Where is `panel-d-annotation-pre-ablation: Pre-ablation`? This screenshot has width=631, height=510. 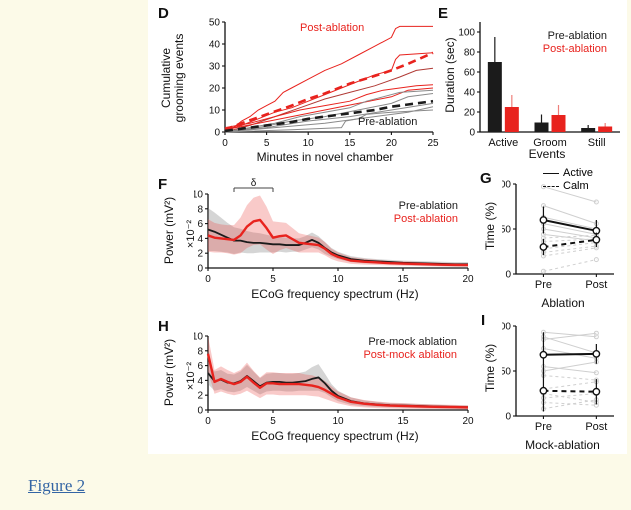 panel-d-annotation-pre-ablation: Pre-ablation is located at coordinates (388, 122).